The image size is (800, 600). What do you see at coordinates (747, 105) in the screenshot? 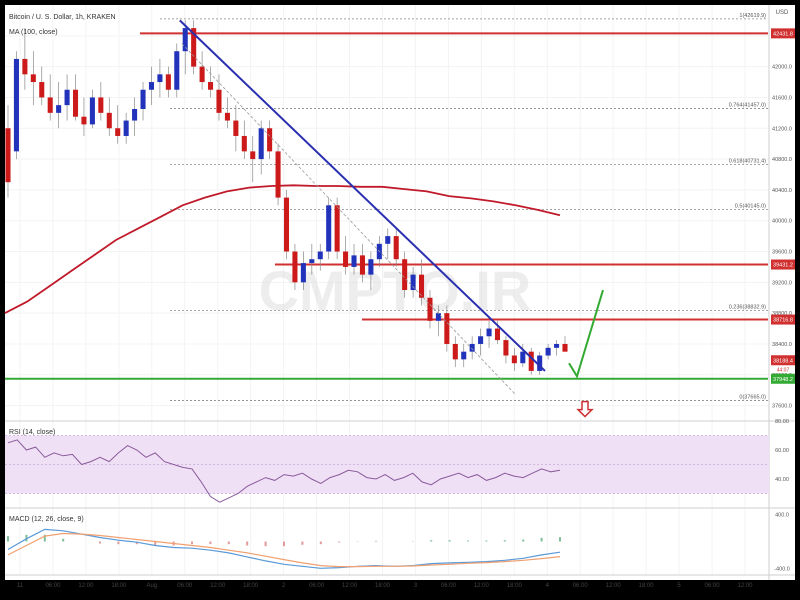
I see `fib-level-label: 0.764(41457.0)` at bounding box center [747, 105].